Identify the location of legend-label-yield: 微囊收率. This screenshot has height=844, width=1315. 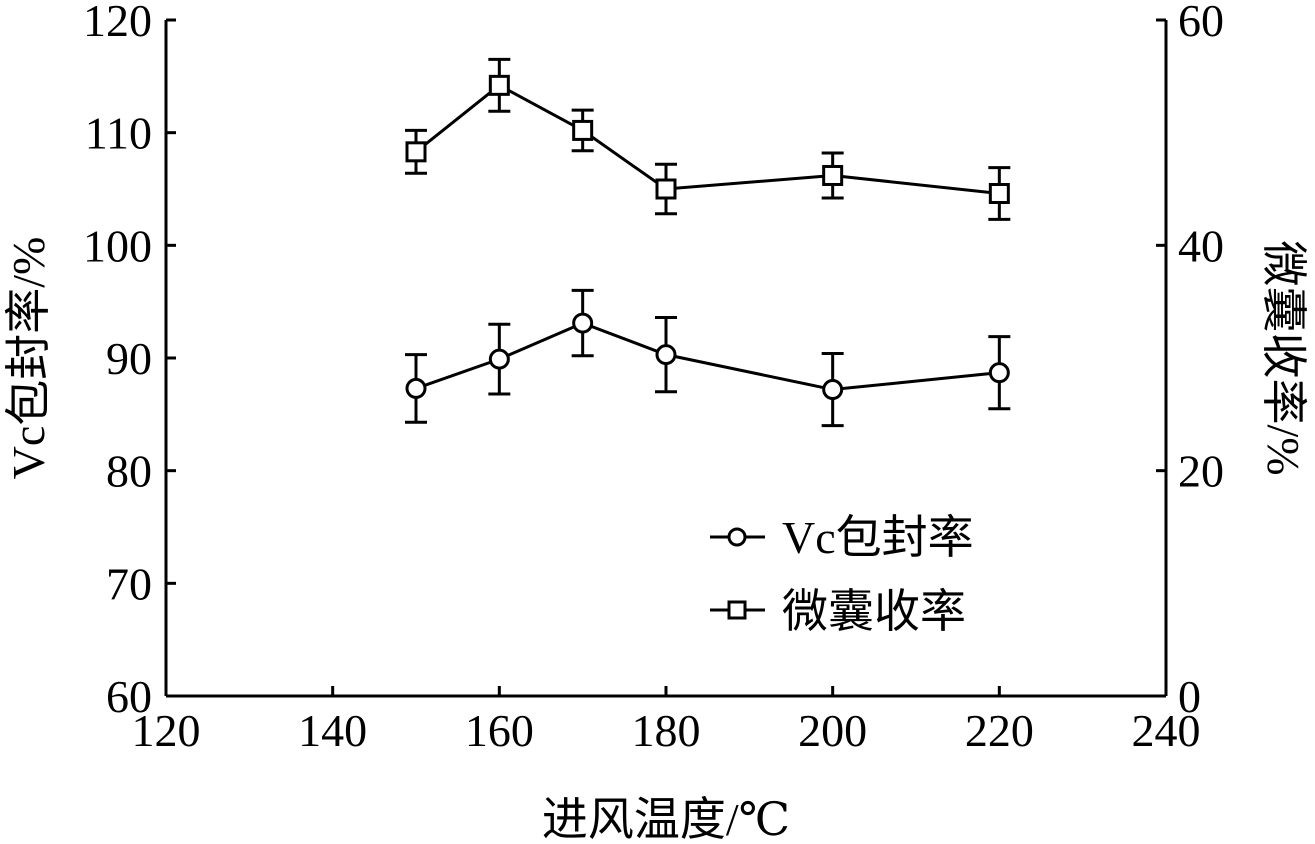
(874, 611).